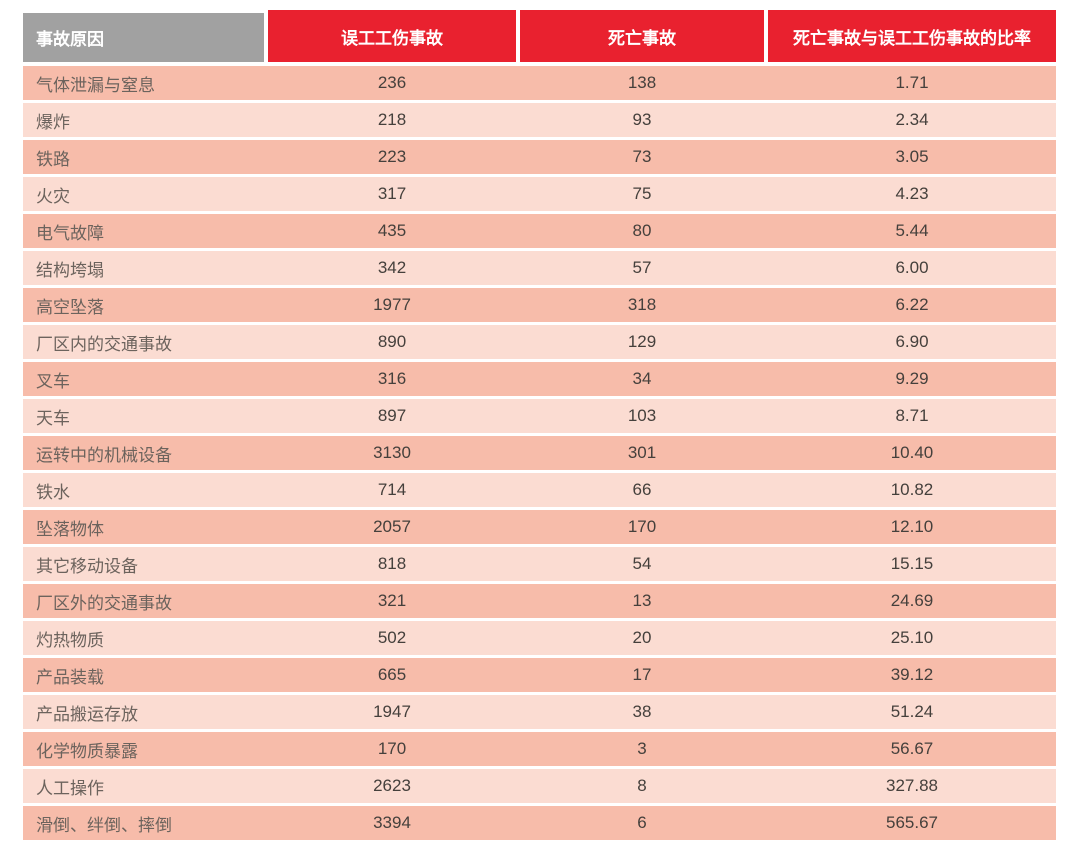  I want to click on cell-accident-cause: 厂区外的交通事故, so click(143, 601).